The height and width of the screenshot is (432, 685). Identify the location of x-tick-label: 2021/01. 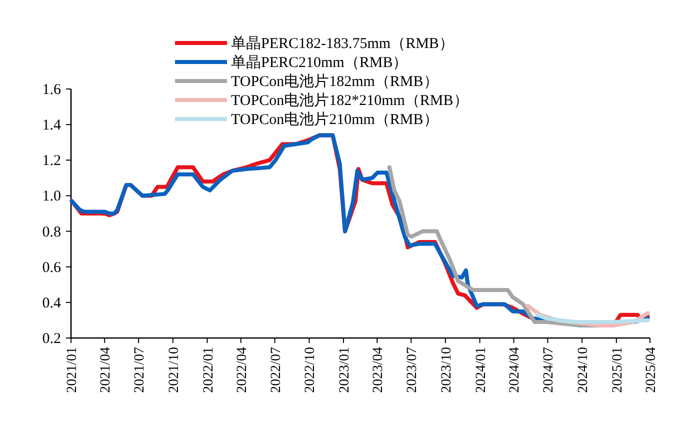
(72, 370).